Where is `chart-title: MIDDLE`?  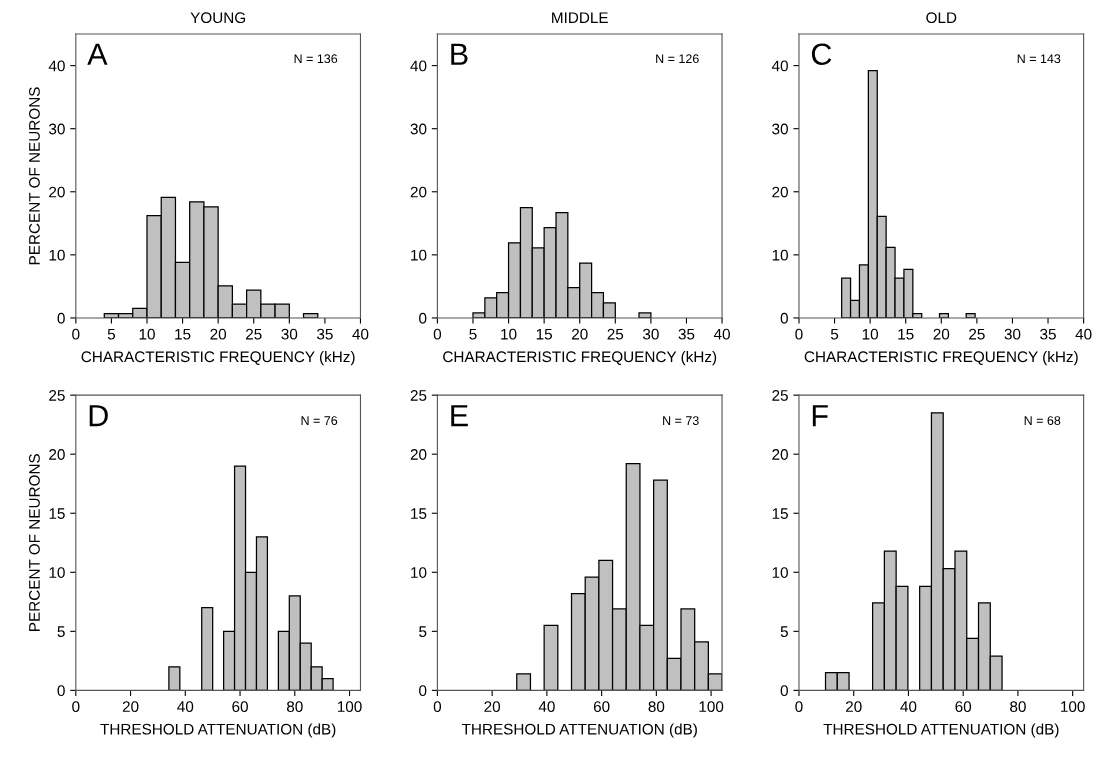 chart-title: MIDDLE is located at coordinates (580, 17).